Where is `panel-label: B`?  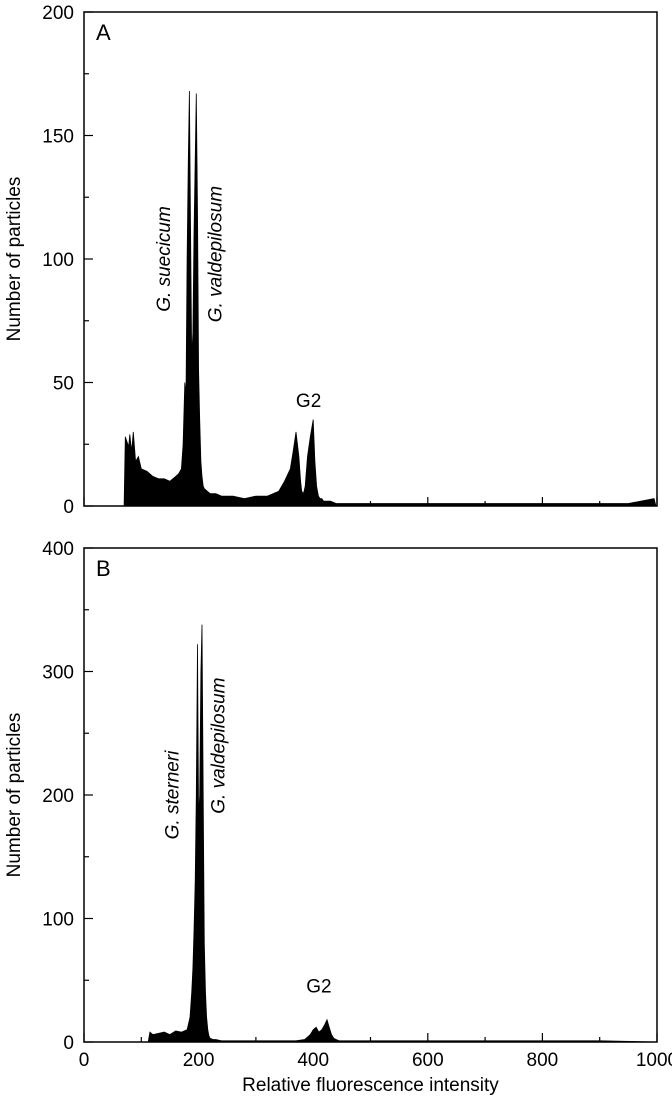 panel-label: B is located at coordinates (103, 568).